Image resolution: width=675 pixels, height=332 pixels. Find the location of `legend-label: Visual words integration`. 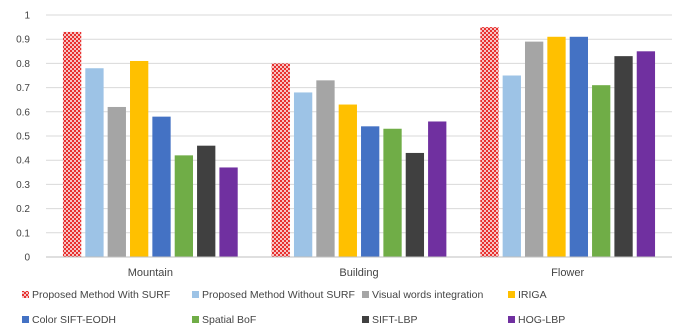

legend-label: Visual words integration is located at coordinates (427, 295).